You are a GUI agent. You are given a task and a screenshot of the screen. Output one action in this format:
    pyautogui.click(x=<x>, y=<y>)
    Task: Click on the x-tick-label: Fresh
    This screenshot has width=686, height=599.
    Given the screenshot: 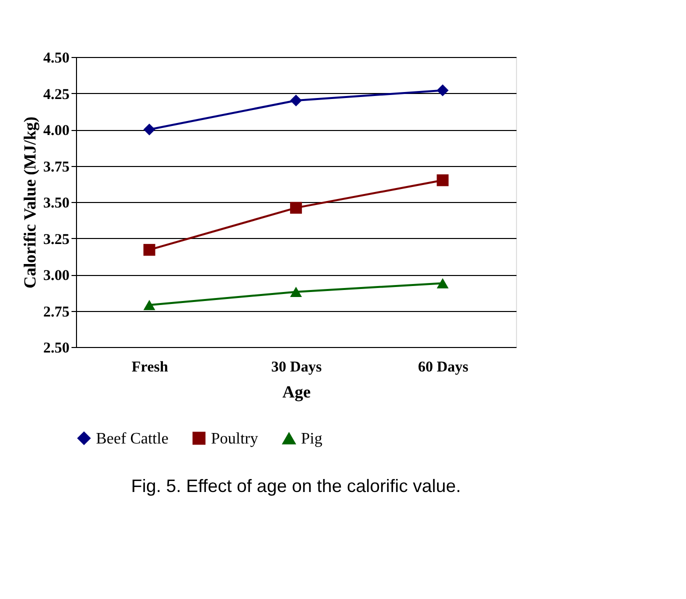 What is the action you would take?
    pyautogui.click(x=150, y=368)
    